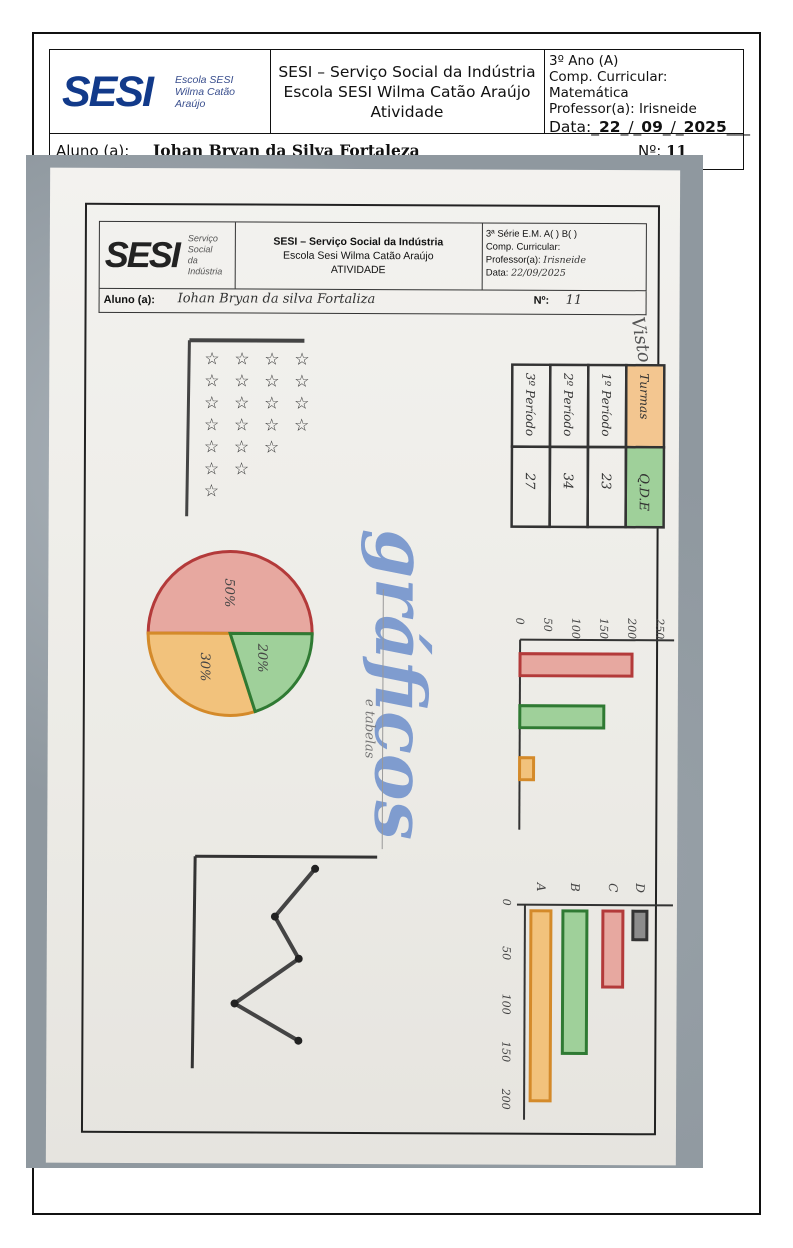 Image resolution: width=793 pixels, height=1248 pixels. I want to click on title-underline, so click(382, 719).